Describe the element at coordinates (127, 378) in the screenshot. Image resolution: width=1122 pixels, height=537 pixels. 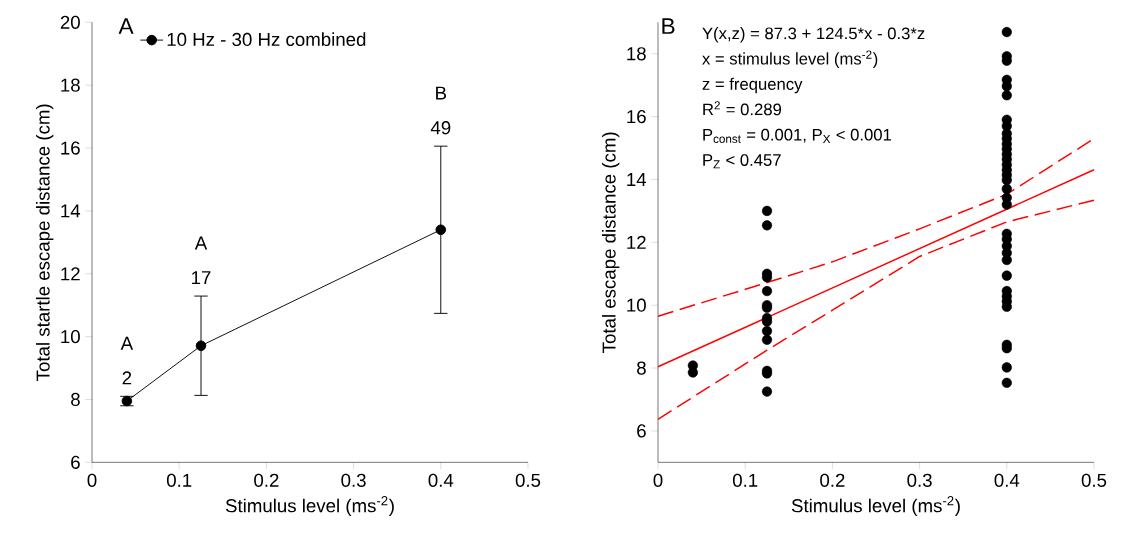
I see `annotation: 2` at that location.